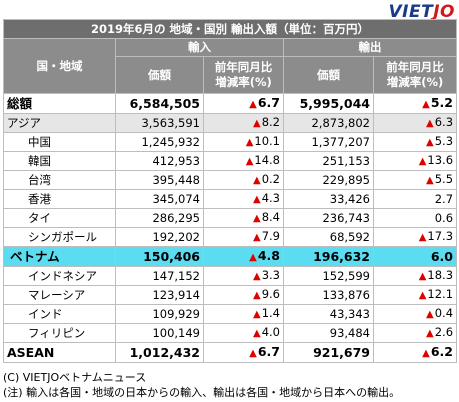  What do you see at coordinates (243, 314) in the screenshot?
I see `import-yoy: ▲1.4` at bounding box center [243, 314].